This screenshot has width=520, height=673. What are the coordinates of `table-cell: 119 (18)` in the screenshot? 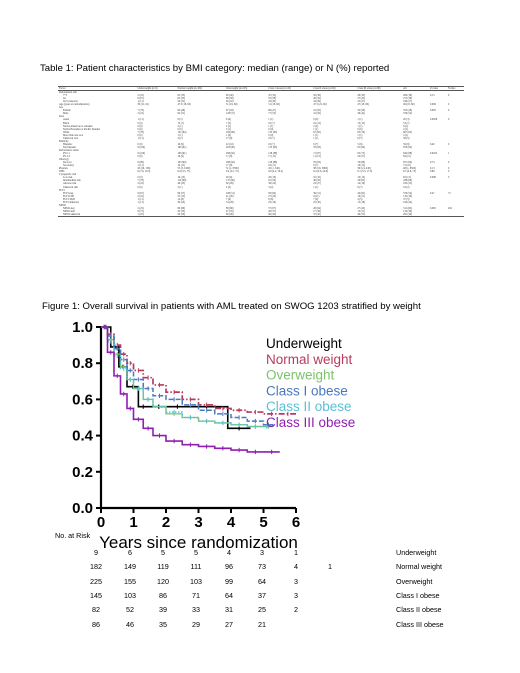 It's located at (407, 196).